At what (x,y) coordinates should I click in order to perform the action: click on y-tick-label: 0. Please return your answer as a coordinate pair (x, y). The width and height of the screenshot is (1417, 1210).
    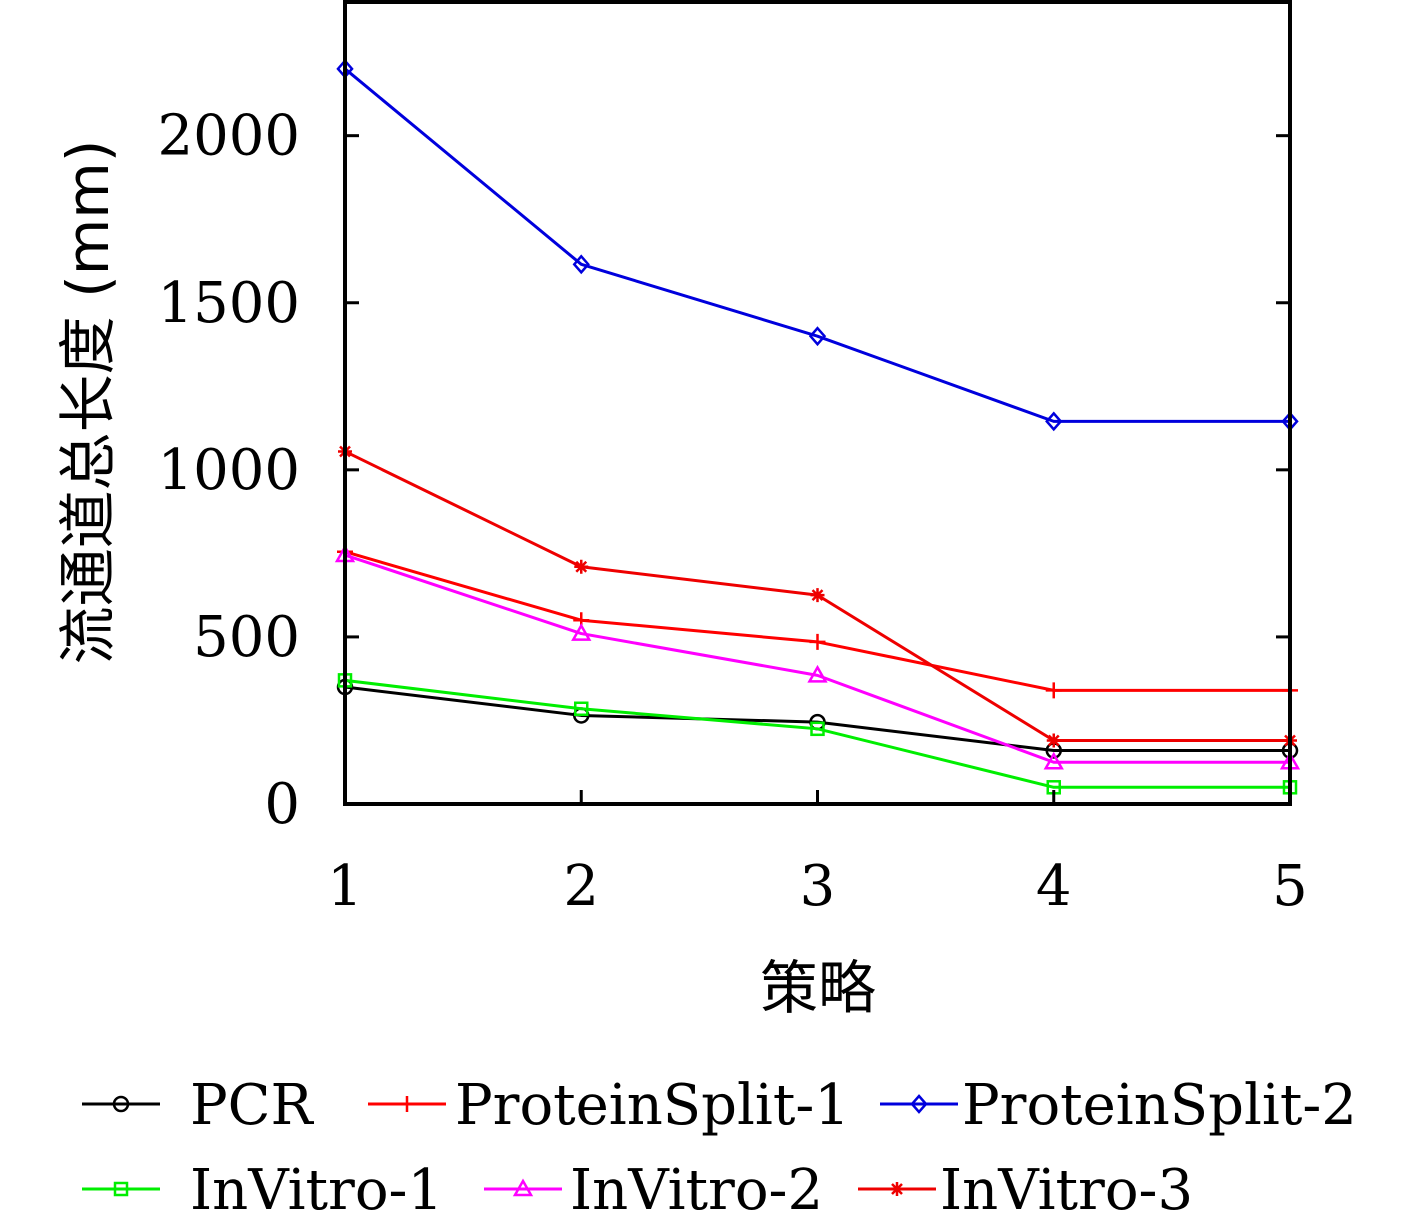
    Looking at the image, I should click on (282, 804).